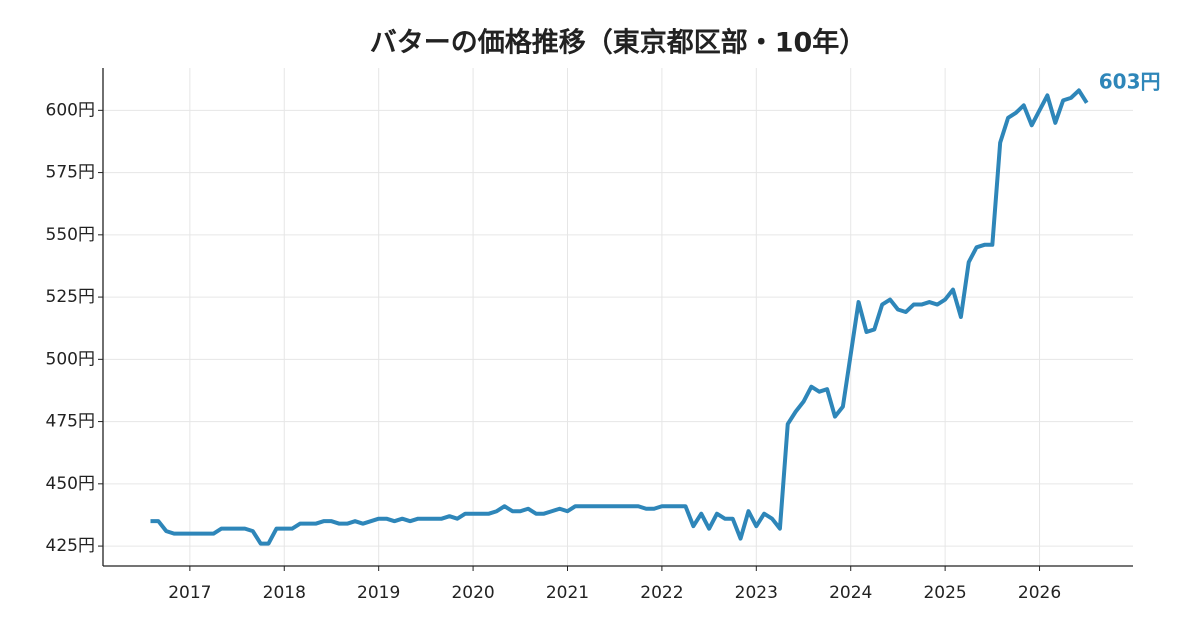 The width and height of the screenshot is (1200, 630). I want to click on y-tick-label: 600円, so click(70, 110).